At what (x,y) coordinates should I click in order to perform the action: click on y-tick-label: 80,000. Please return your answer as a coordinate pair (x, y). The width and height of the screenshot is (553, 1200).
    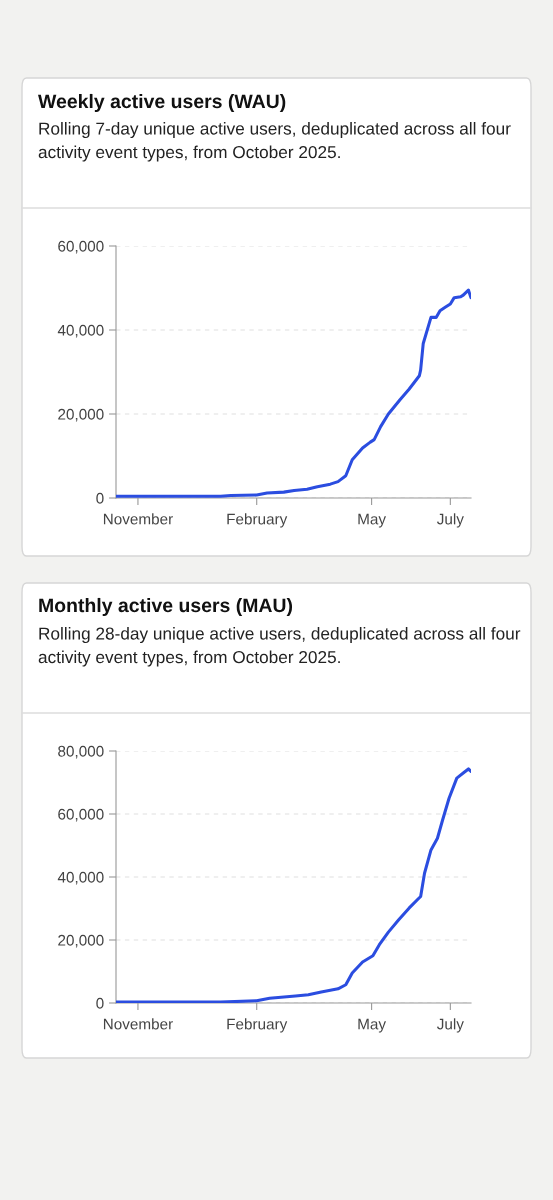
    Looking at the image, I should click on (81, 752).